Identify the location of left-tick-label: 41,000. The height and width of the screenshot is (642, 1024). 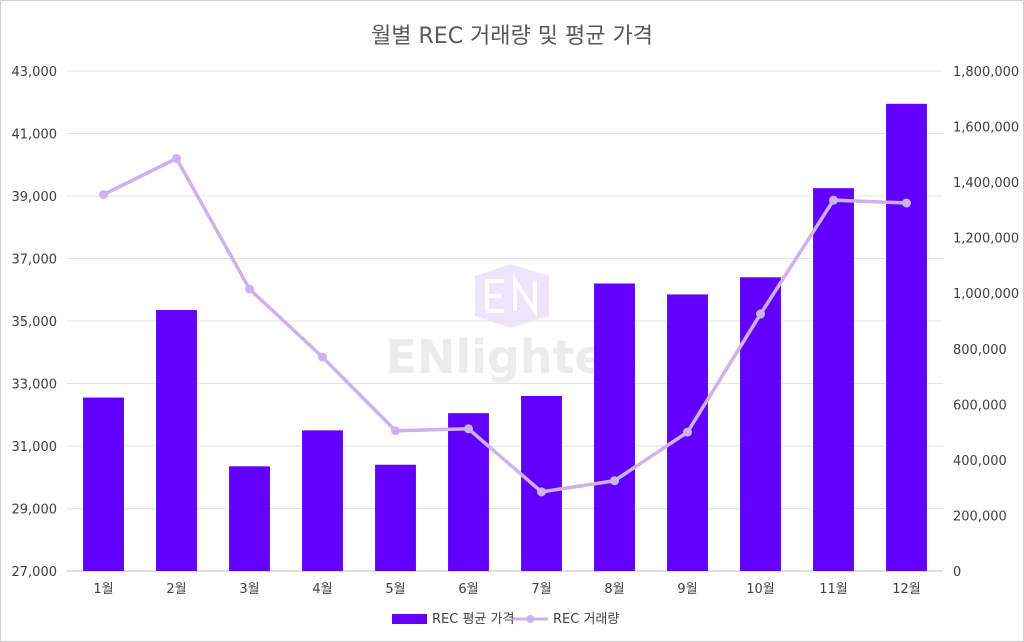
(35, 135).